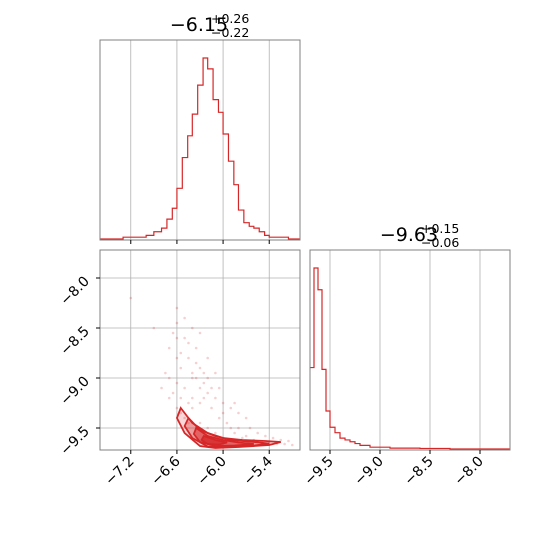 This screenshot has height=550, width=550. I want to click on param1-histogram-line, so click(200, 148).